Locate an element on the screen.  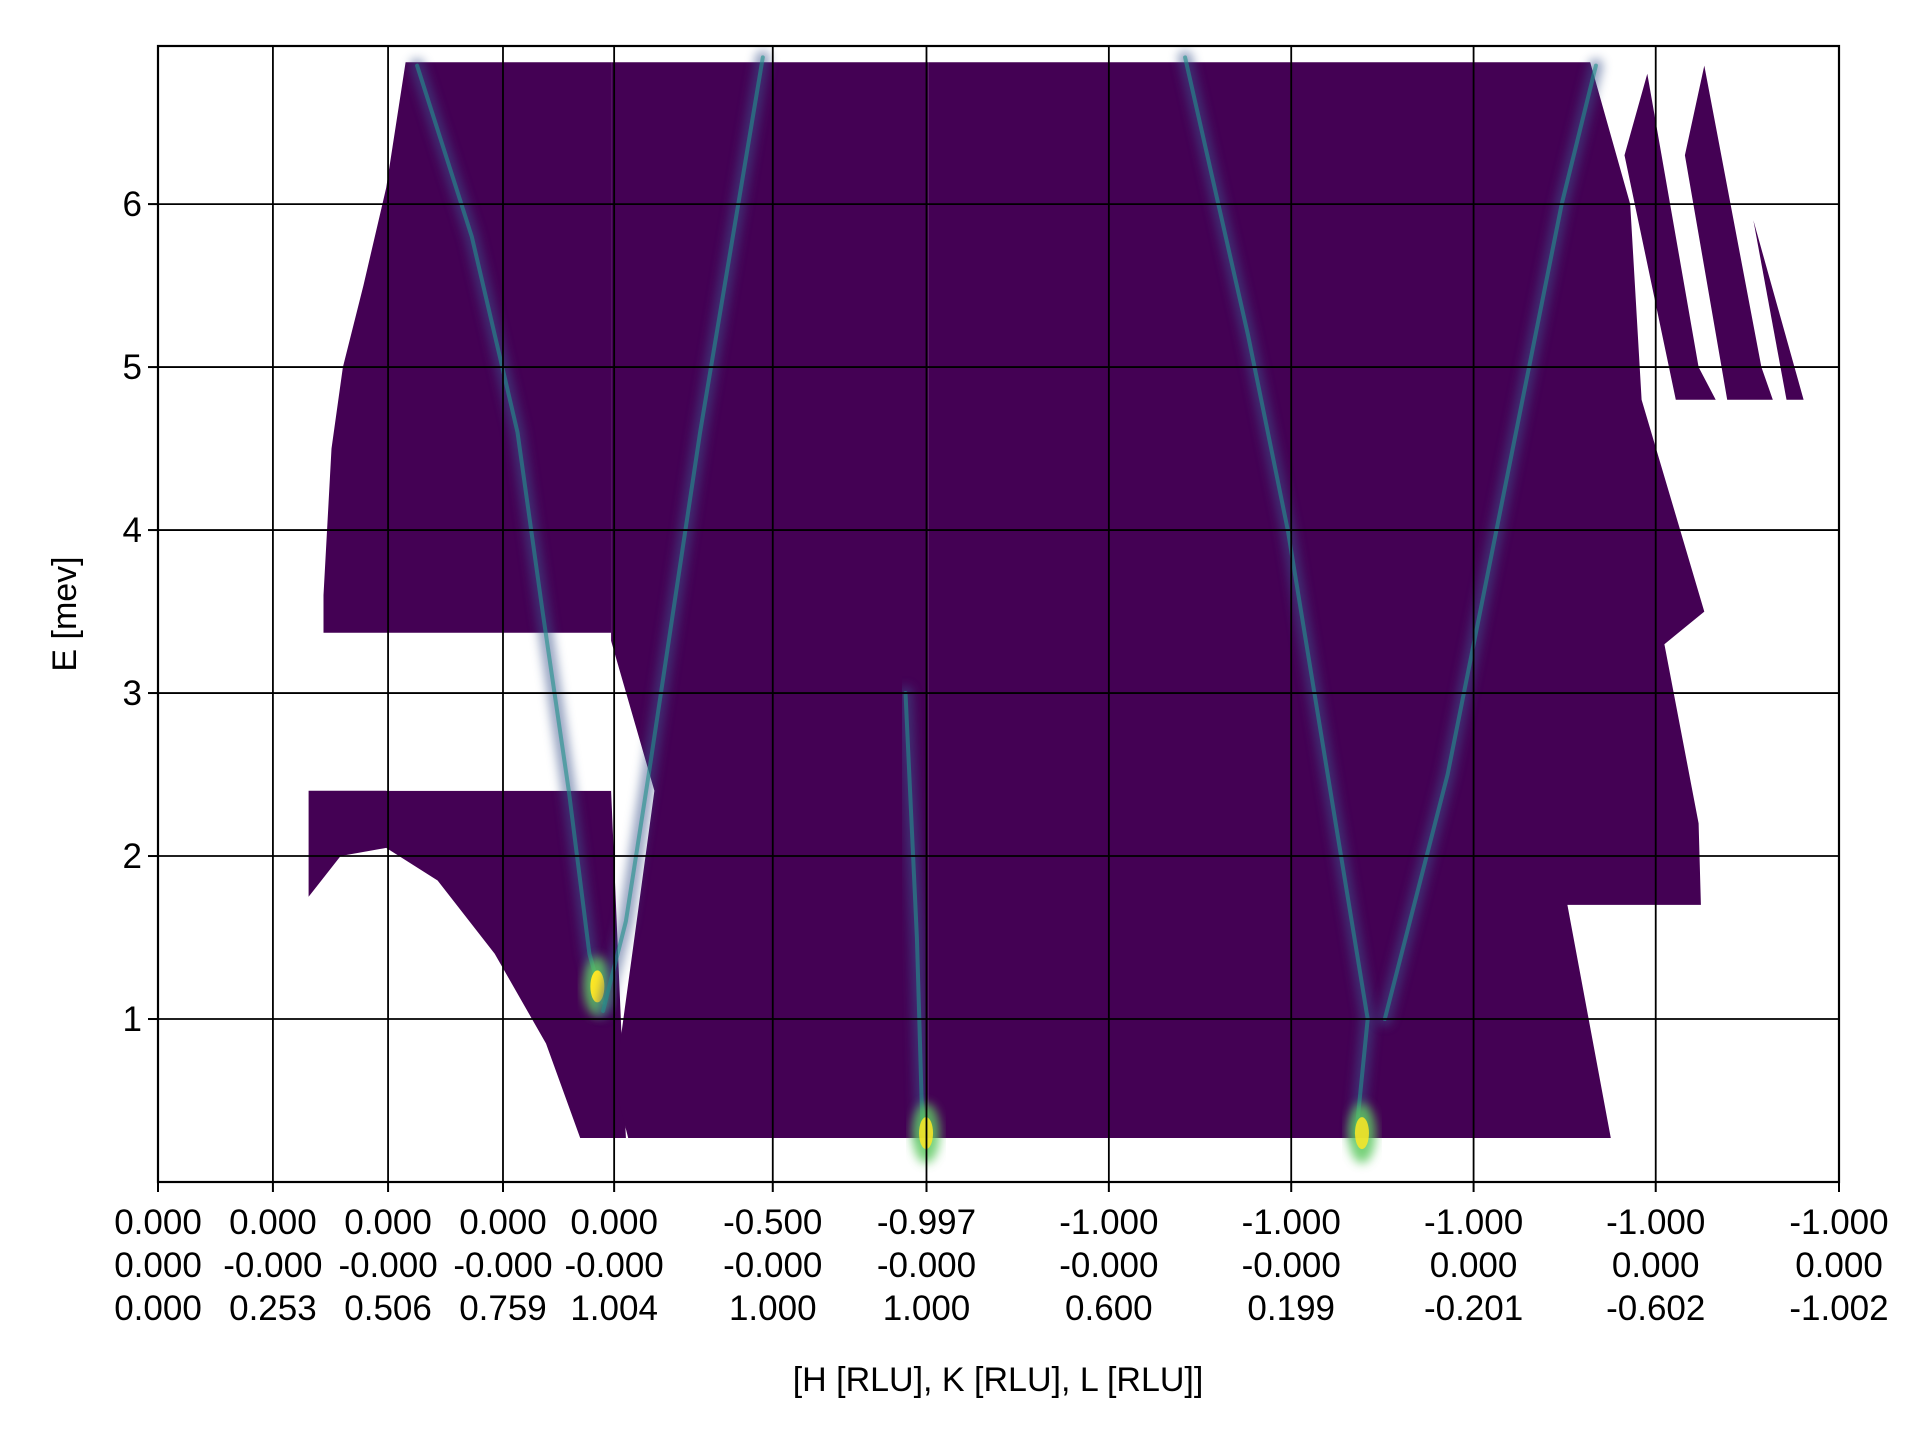
x-tick-label: -0.500 is located at coordinates (772, 1222).